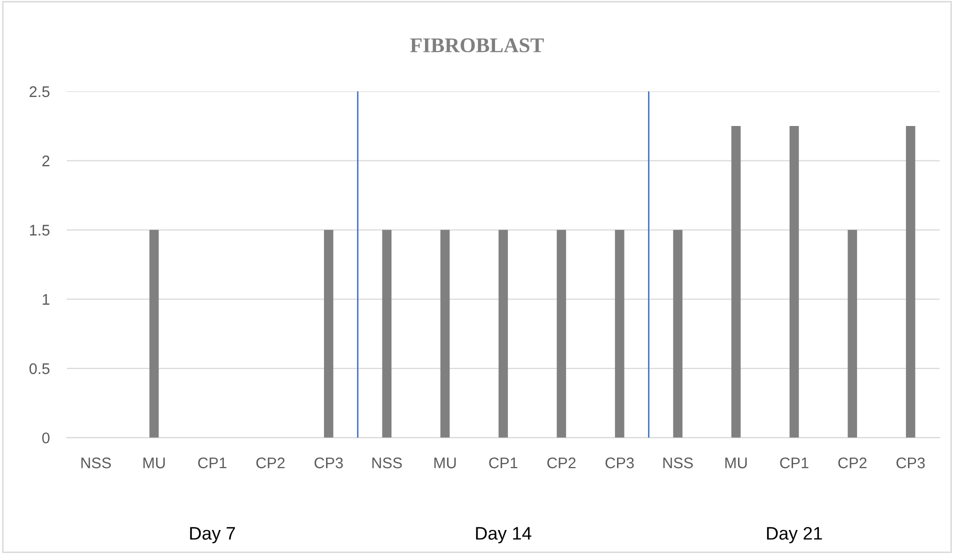 Image resolution: width=954 pixels, height=554 pixels. Describe the element at coordinates (40, 230) in the screenshot. I see `y-tick-label: 1.5` at that location.